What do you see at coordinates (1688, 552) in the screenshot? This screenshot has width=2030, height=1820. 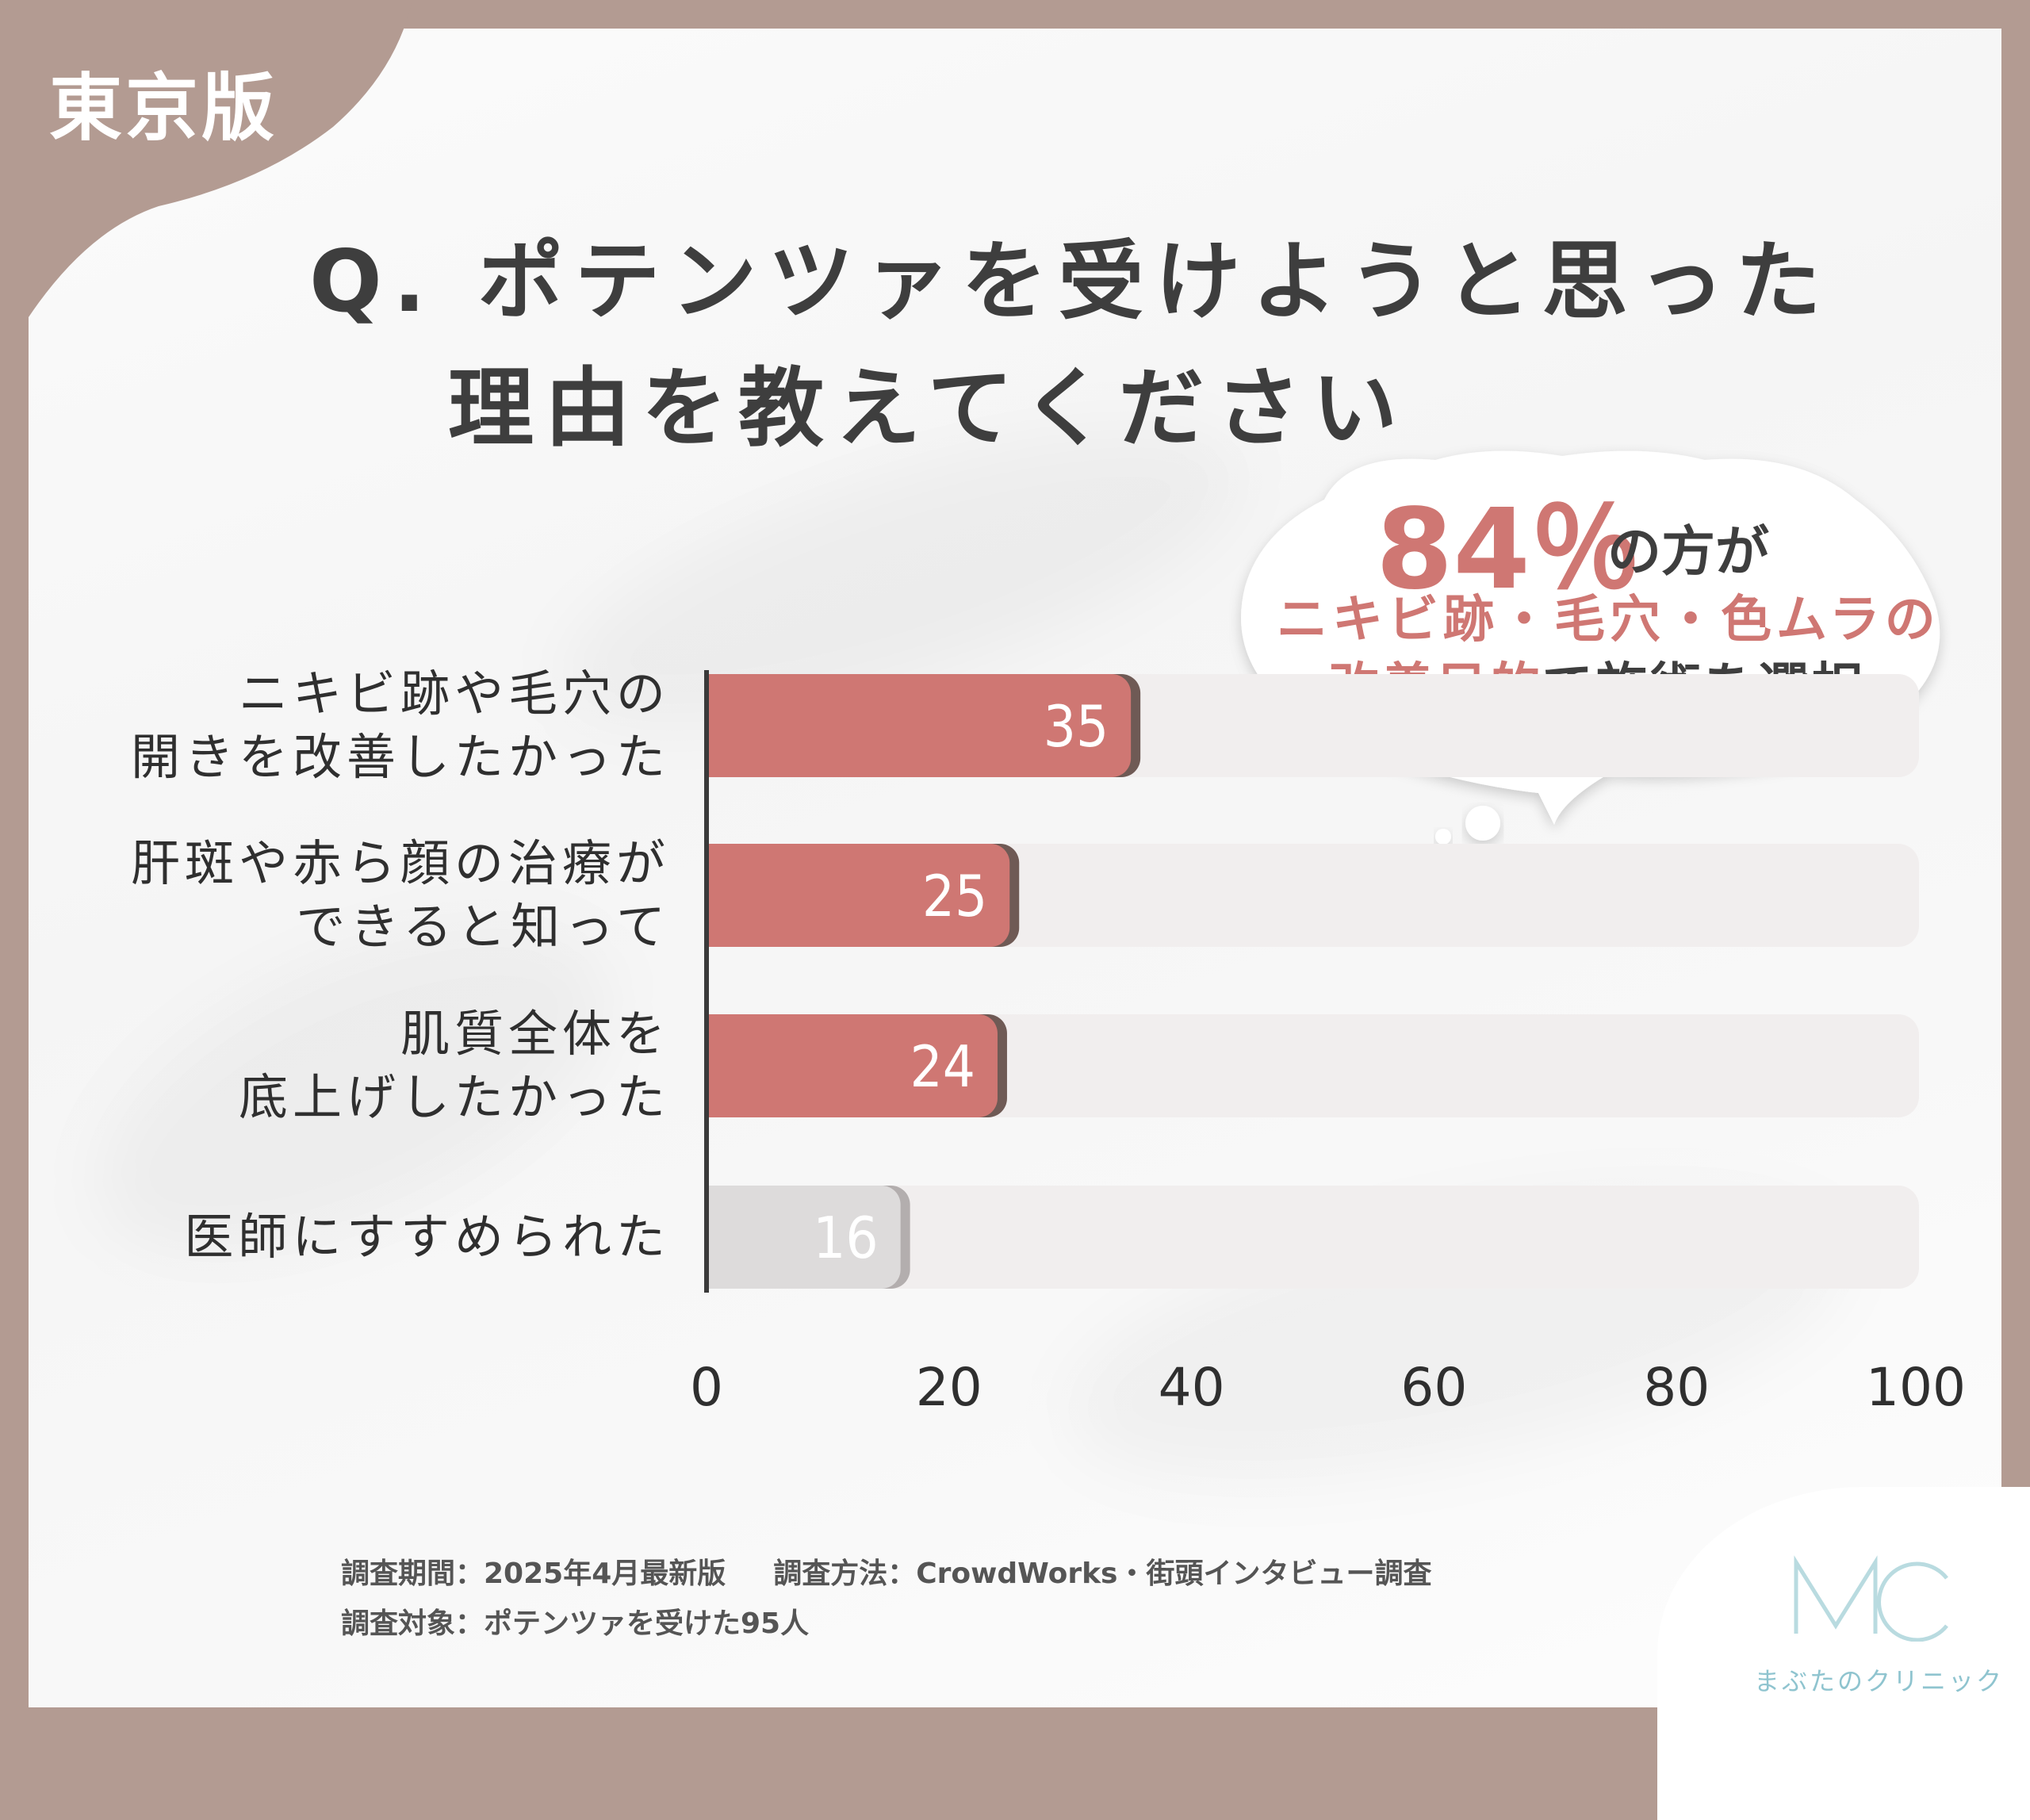 I see `callout-percent-suffix: の方が` at bounding box center [1688, 552].